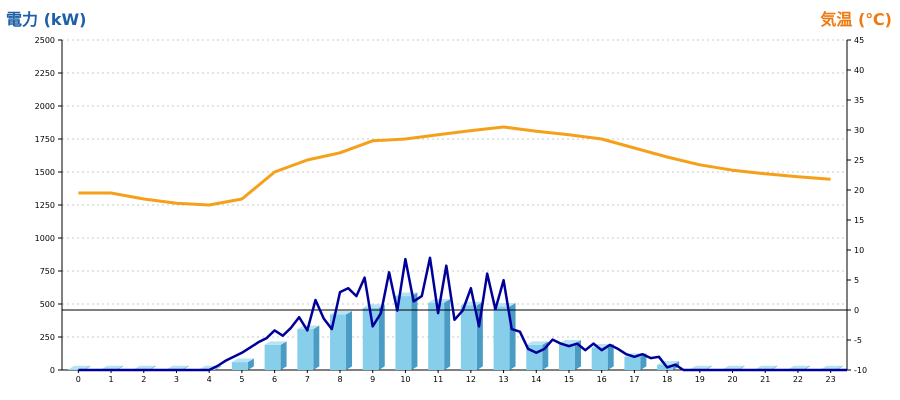  Describe the element at coordinates (45, 106) in the screenshot. I see `left-tick-label: 2000` at that location.